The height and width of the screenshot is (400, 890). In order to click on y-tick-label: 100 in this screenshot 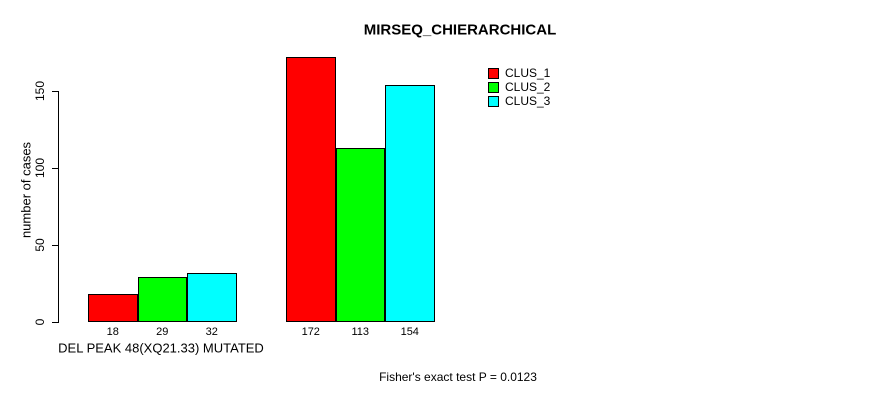, I will do `click(40, 168)`.